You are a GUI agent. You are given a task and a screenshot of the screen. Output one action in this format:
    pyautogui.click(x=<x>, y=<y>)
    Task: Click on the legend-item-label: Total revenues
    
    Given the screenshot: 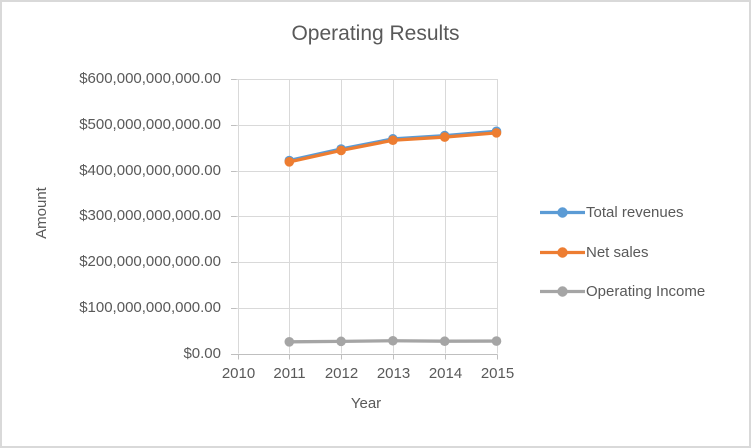 What is the action you would take?
    pyautogui.click(x=635, y=213)
    